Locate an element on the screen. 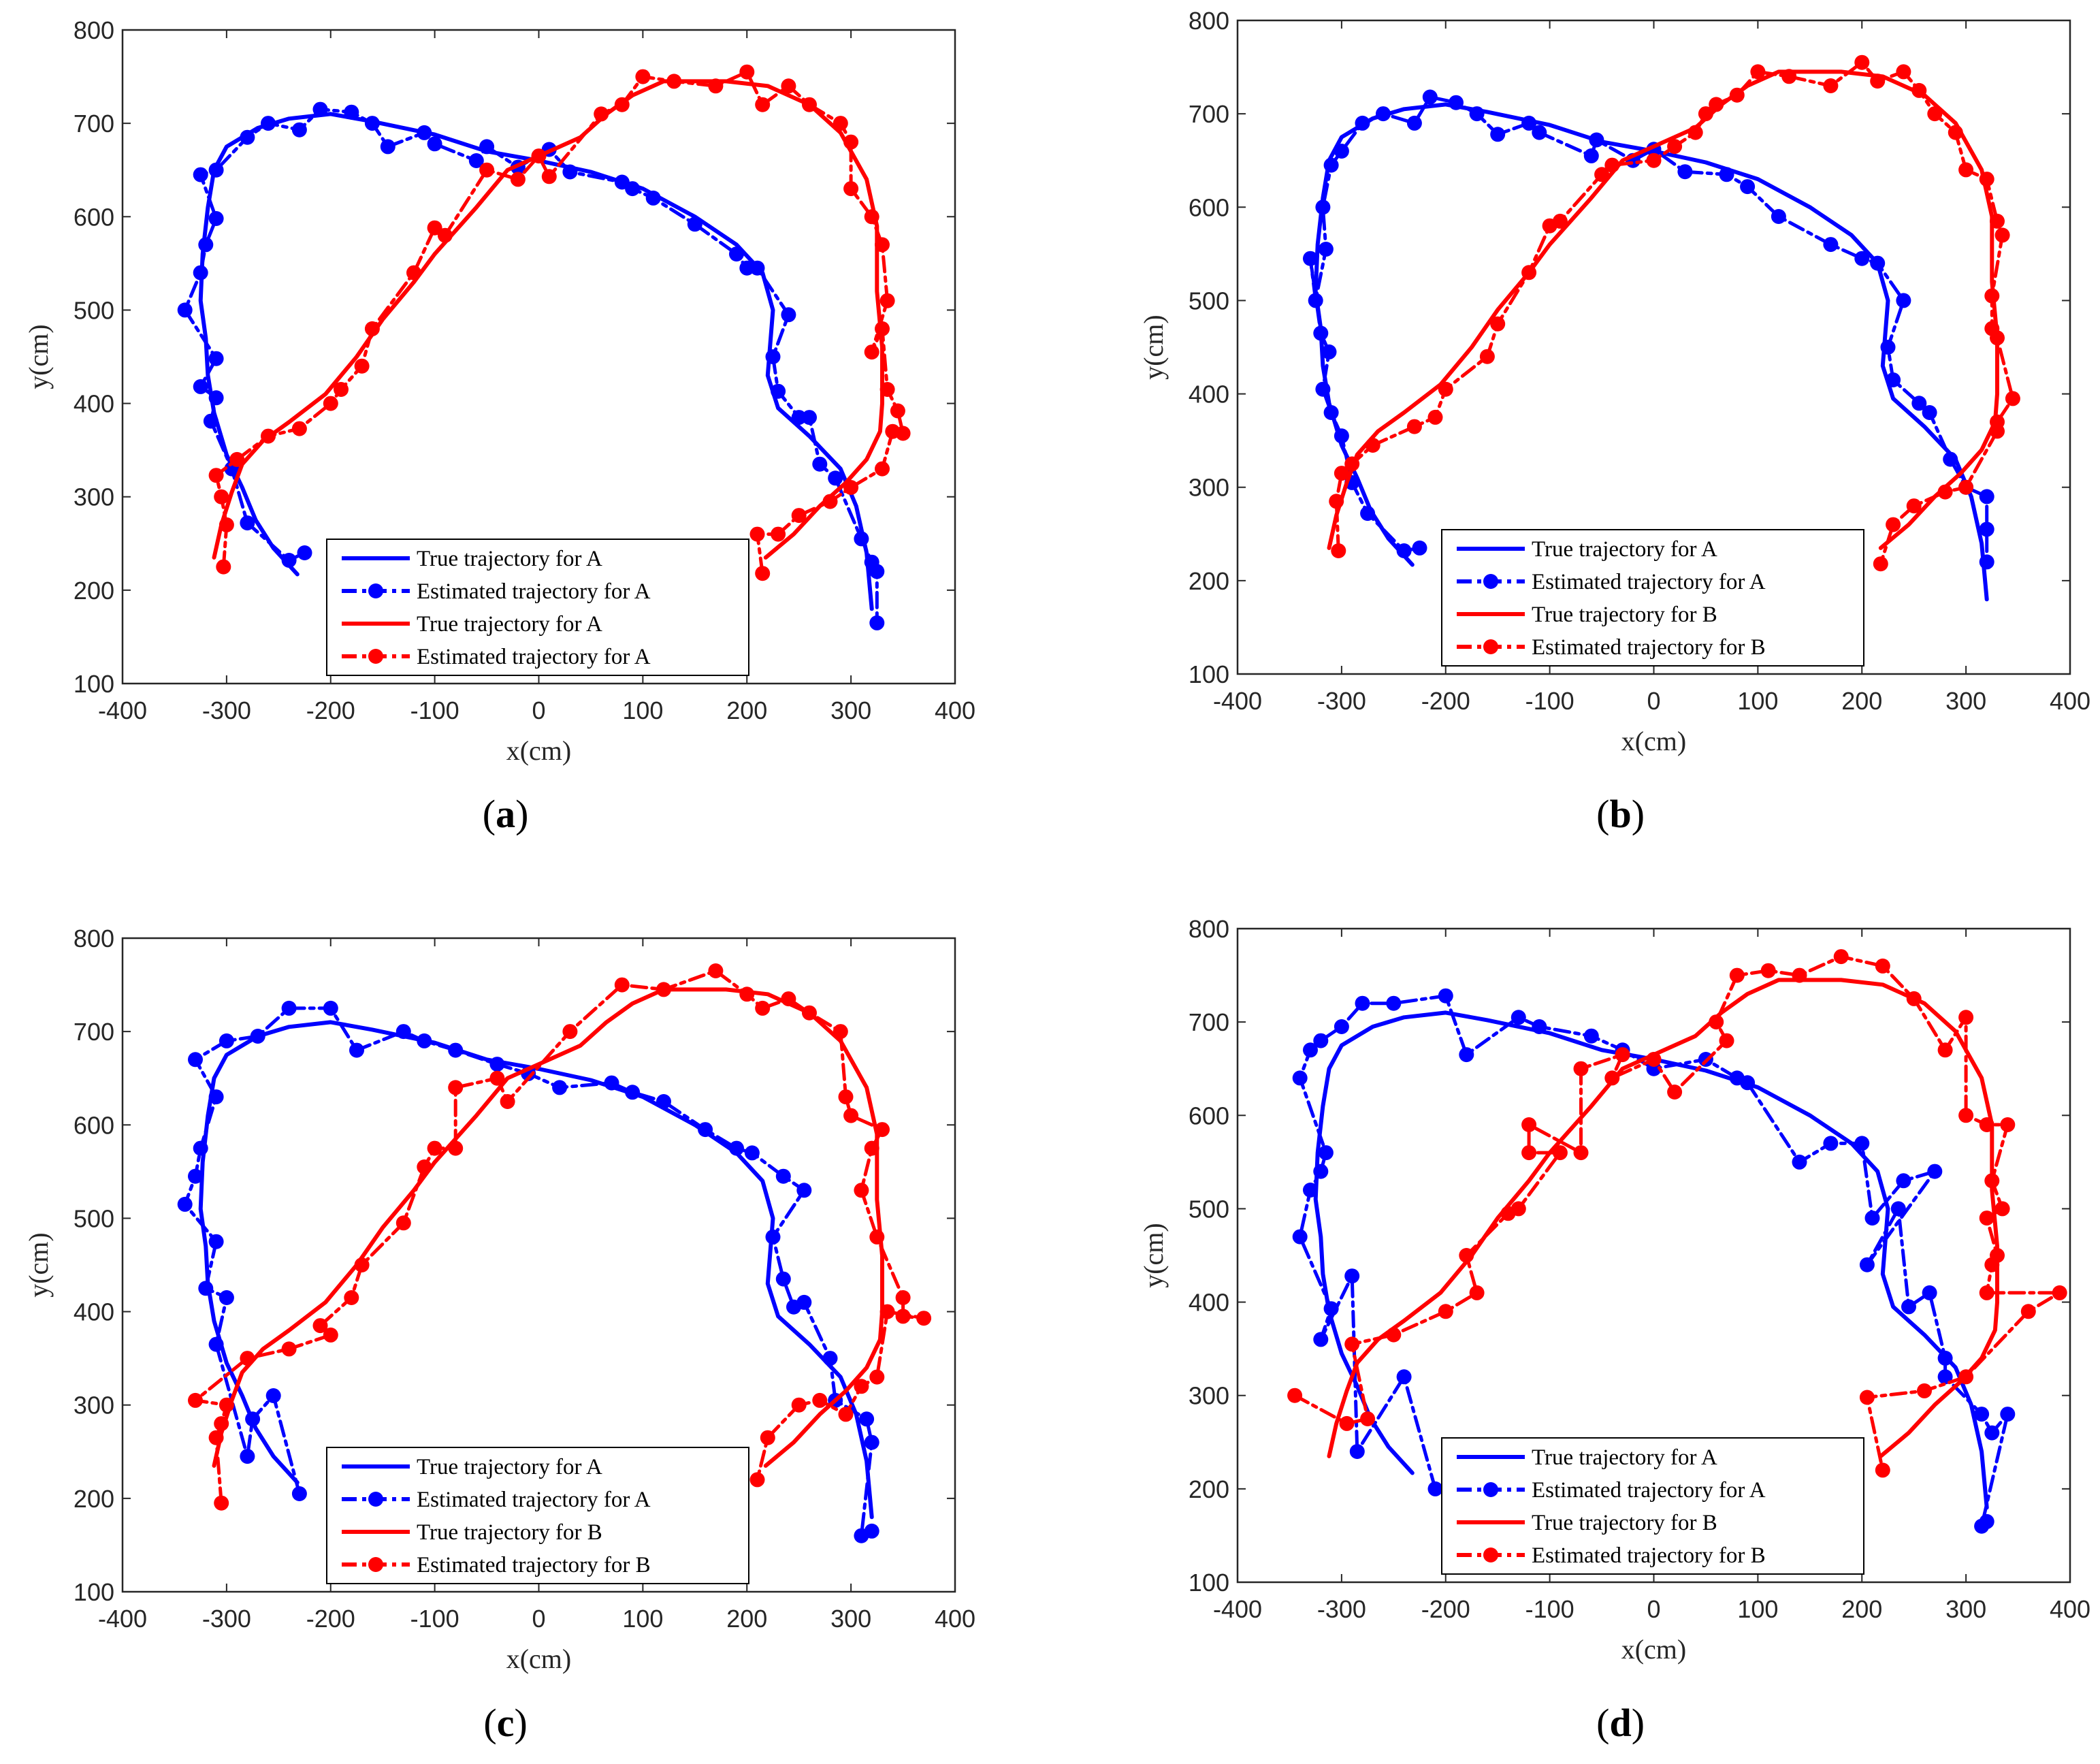  x-axis-label: x(cm) is located at coordinates (1654, 741).